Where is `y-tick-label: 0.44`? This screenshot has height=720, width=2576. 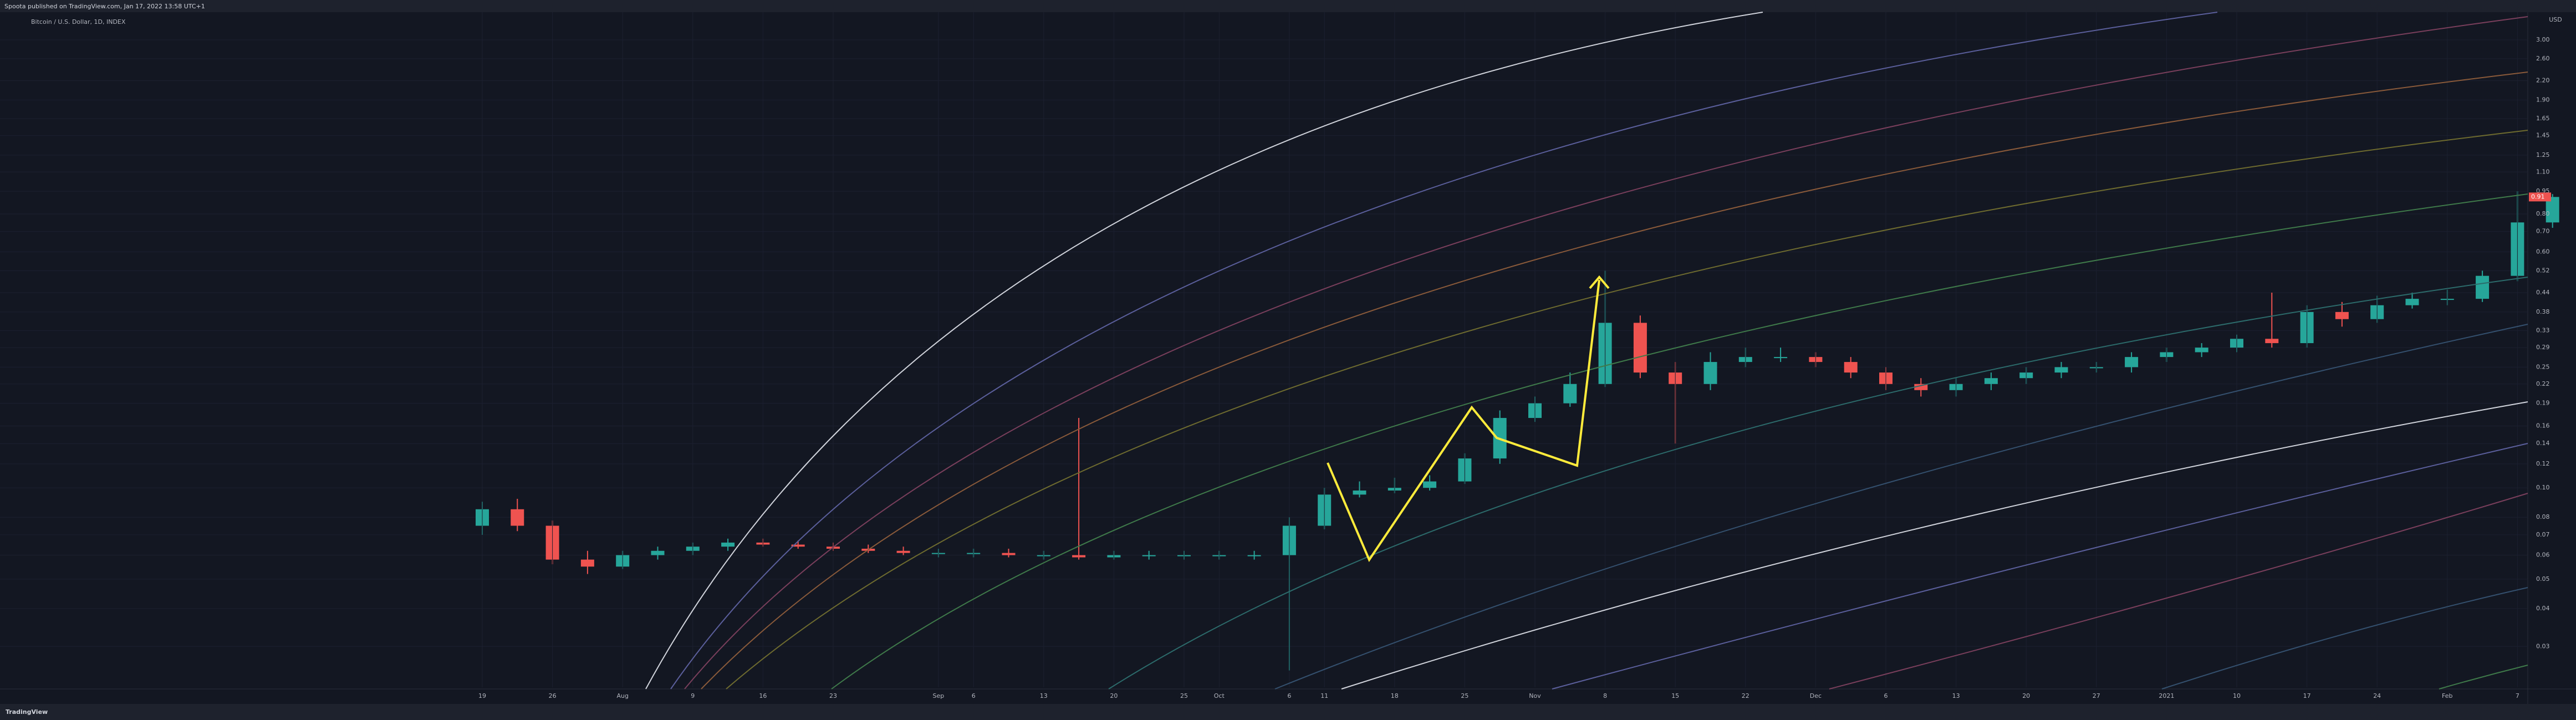 y-tick-label: 0.44 is located at coordinates (2543, 292).